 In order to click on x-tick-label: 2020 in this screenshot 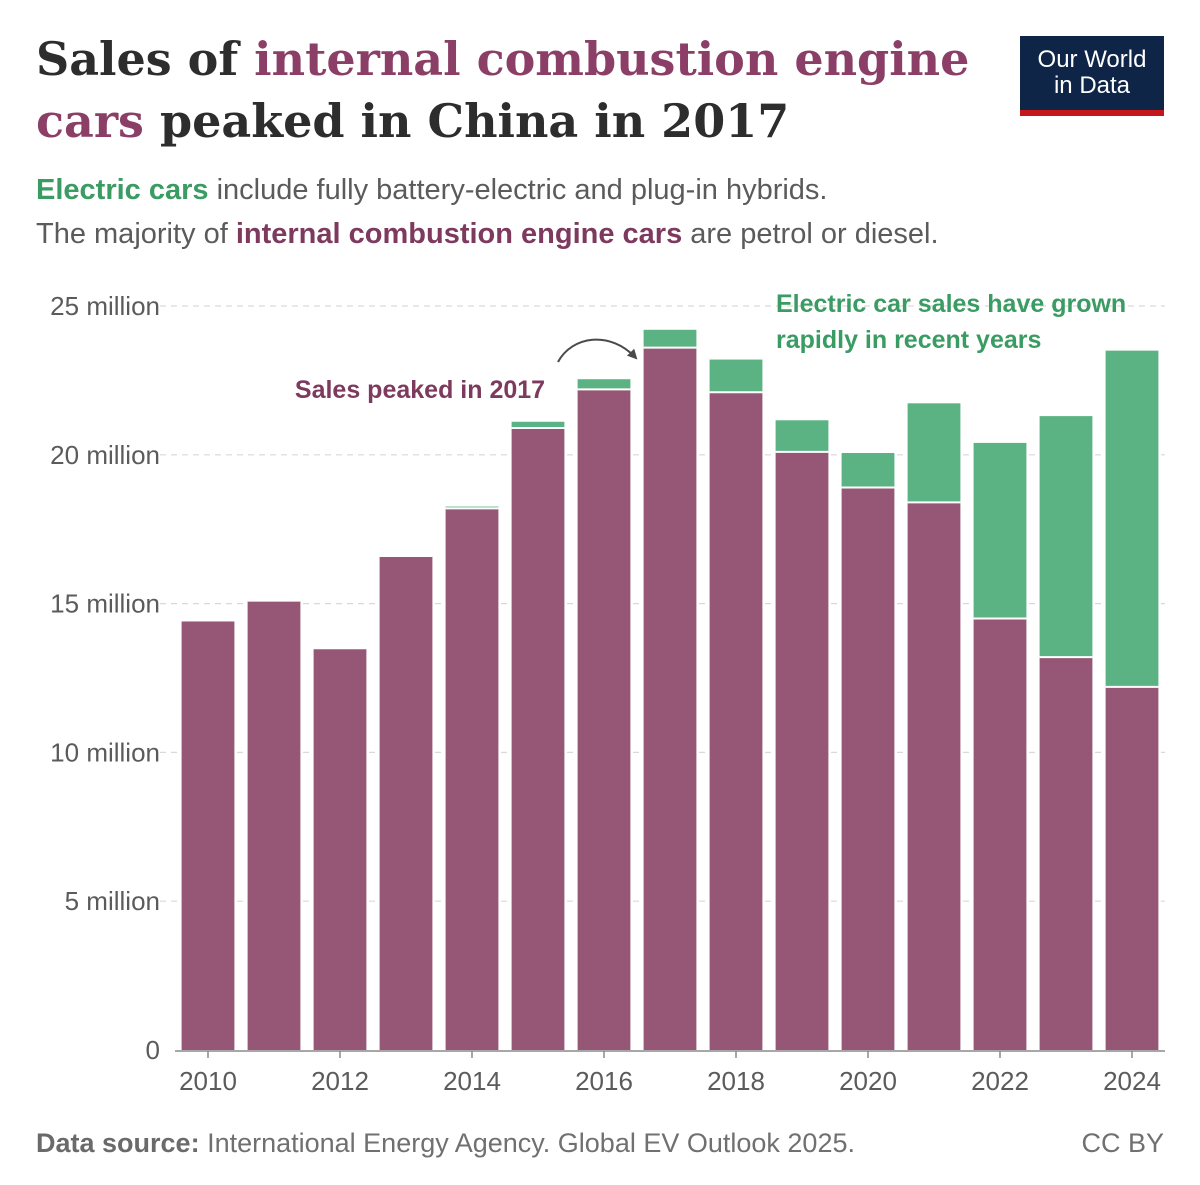, I will do `click(868, 1081)`.